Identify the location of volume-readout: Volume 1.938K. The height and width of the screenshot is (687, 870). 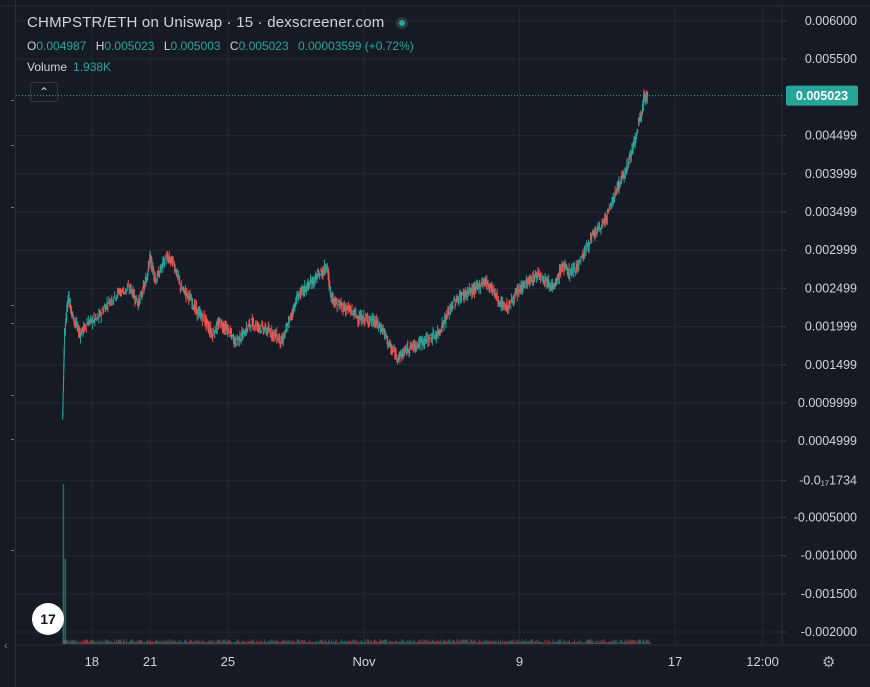
(69, 67).